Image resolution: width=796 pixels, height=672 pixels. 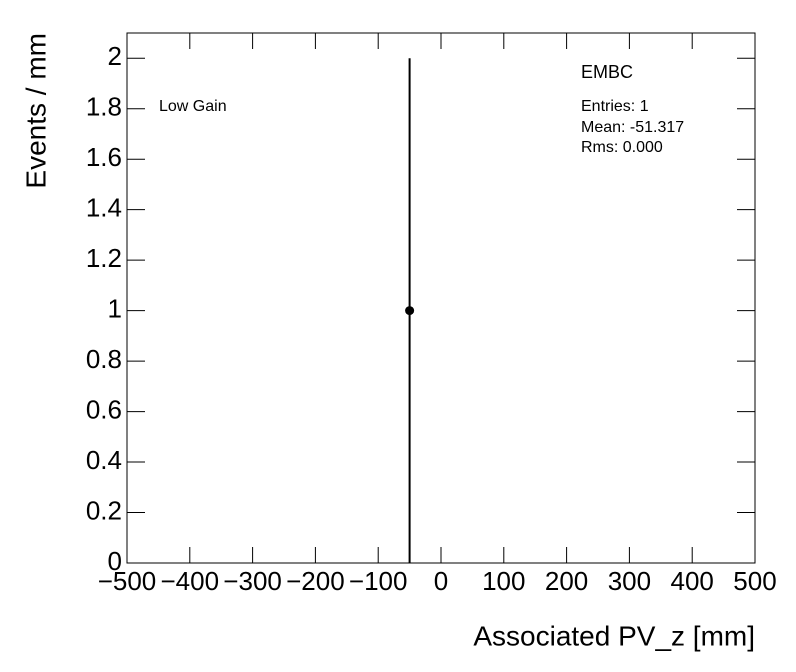 What do you see at coordinates (632, 127) in the screenshot?
I see `stats-line: Mean: -51.317` at bounding box center [632, 127].